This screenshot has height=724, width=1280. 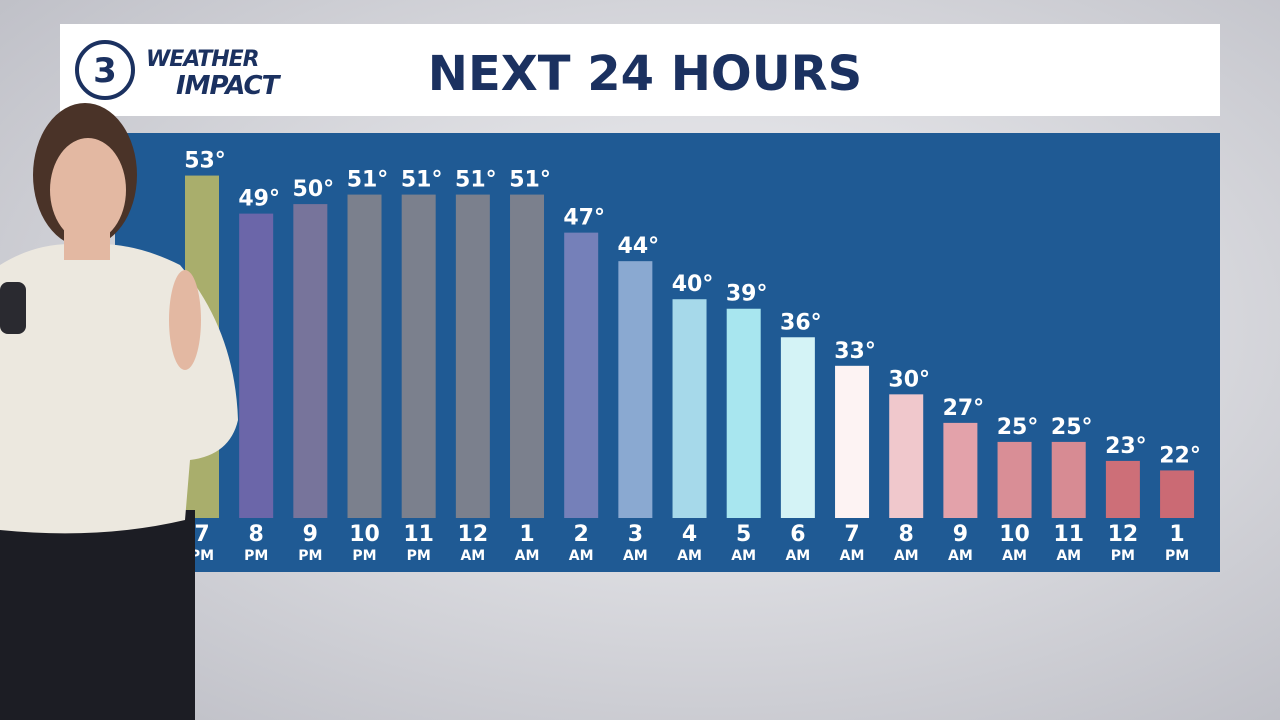 What do you see at coordinates (88, 190) in the screenshot?
I see `presenter-face` at bounding box center [88, 190].